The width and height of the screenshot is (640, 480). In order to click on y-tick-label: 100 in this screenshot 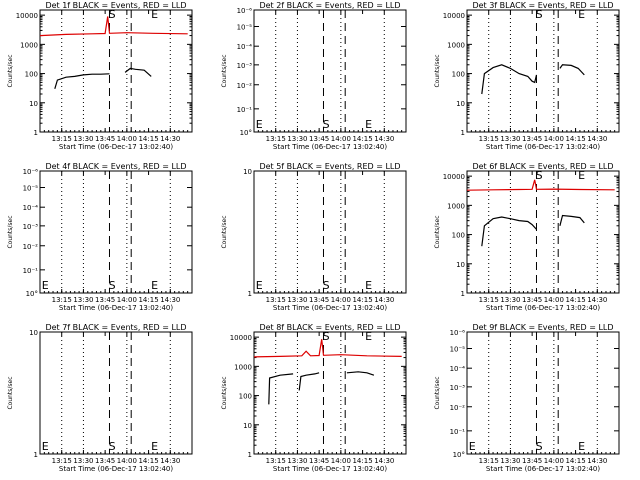, I will do `click(31, 75)`.